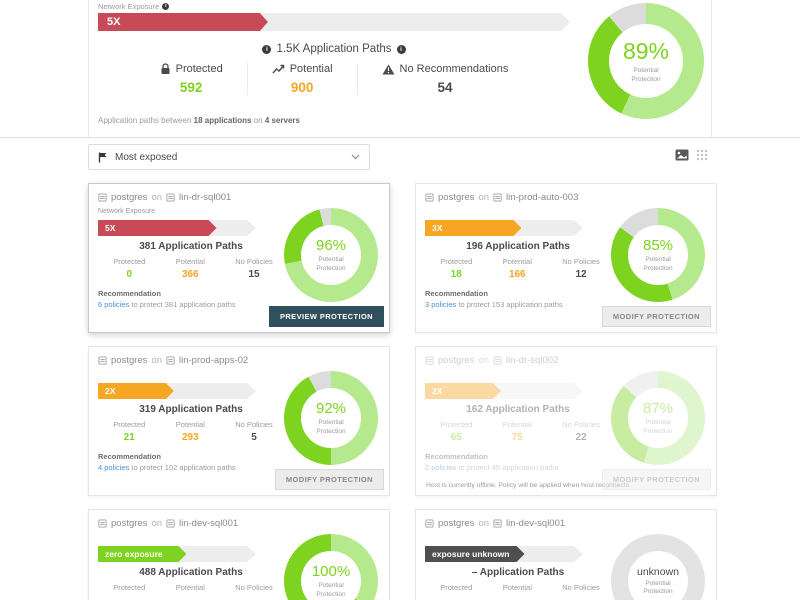 Image resolution: width=800 pixels, height=600 pixels. Describe the element at coordinates (239, 193) in the screenshot. I see `card-header: postgres on lin-dr-sql001` at that location.